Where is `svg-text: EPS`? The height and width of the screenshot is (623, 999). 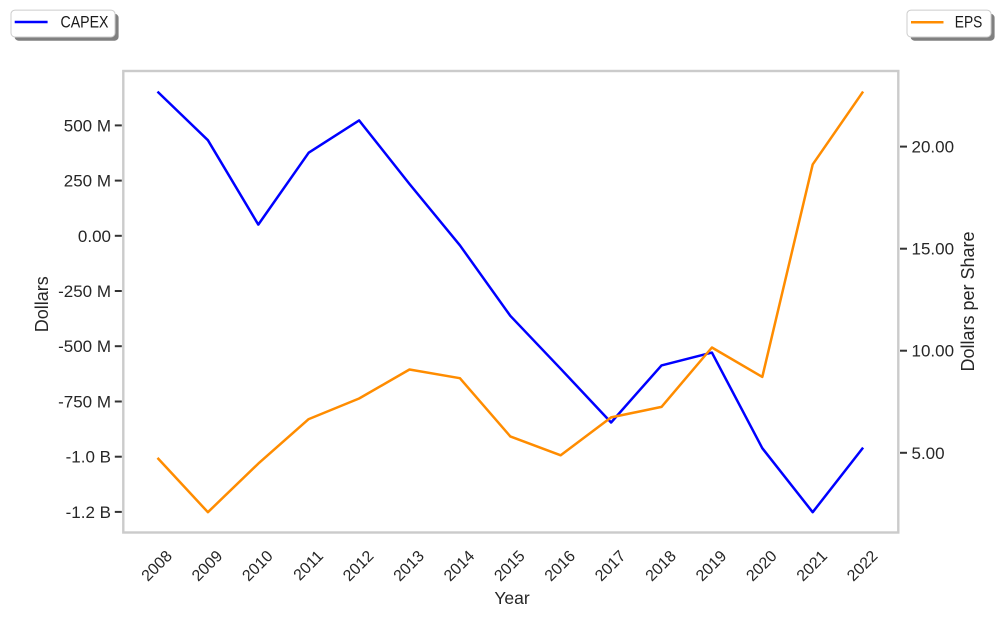 svg-text: EPS is located at coordinates (969, 23).